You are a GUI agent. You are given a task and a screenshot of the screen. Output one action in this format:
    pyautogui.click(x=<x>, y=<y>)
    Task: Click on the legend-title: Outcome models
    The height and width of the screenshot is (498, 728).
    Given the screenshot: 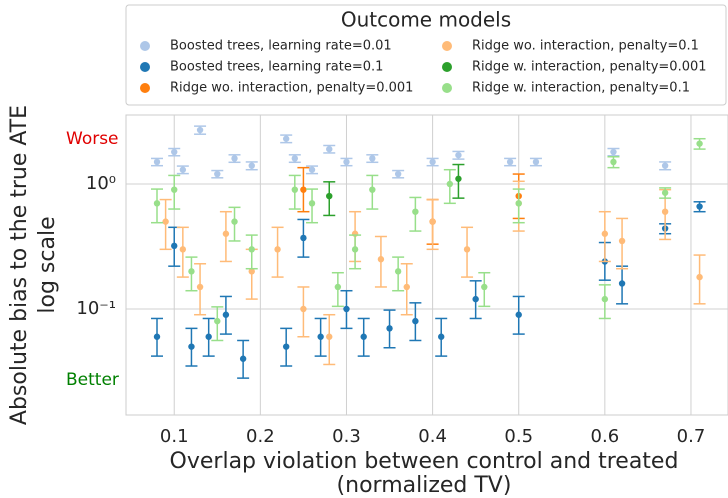 What is the action you would take?
    pyautogui.click(x=426, y=20)
    